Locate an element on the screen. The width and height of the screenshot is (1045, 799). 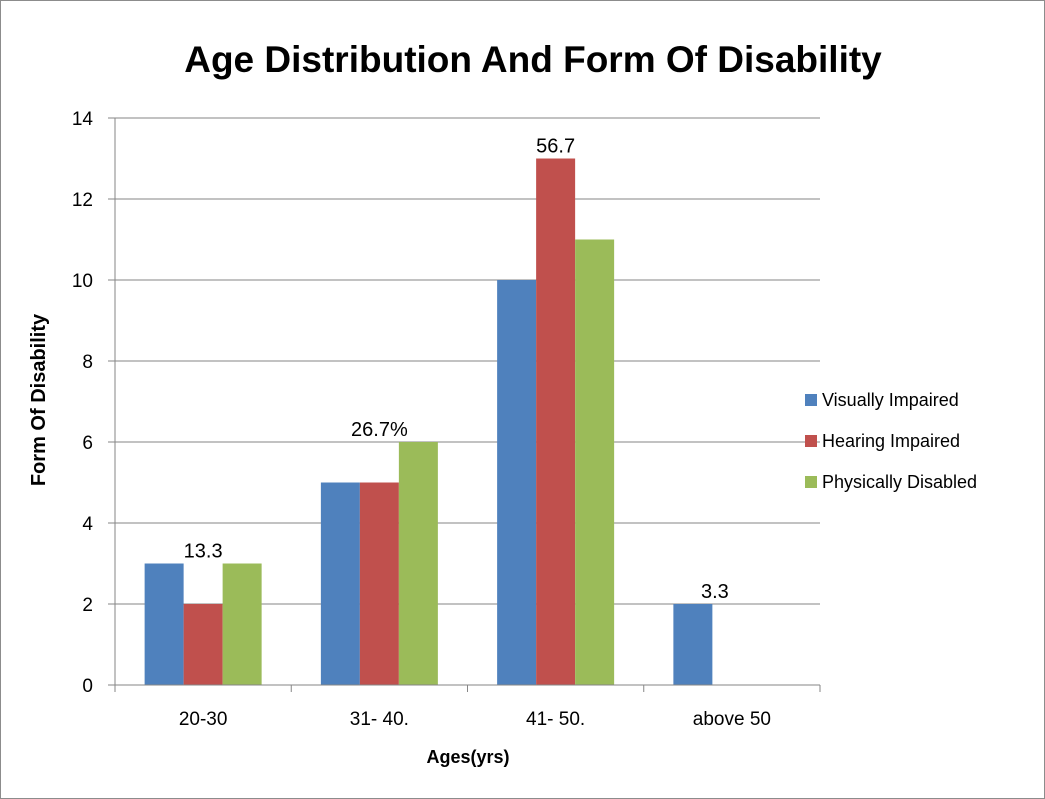
y-tick-label: 14 is located at coordinates (83, 119).